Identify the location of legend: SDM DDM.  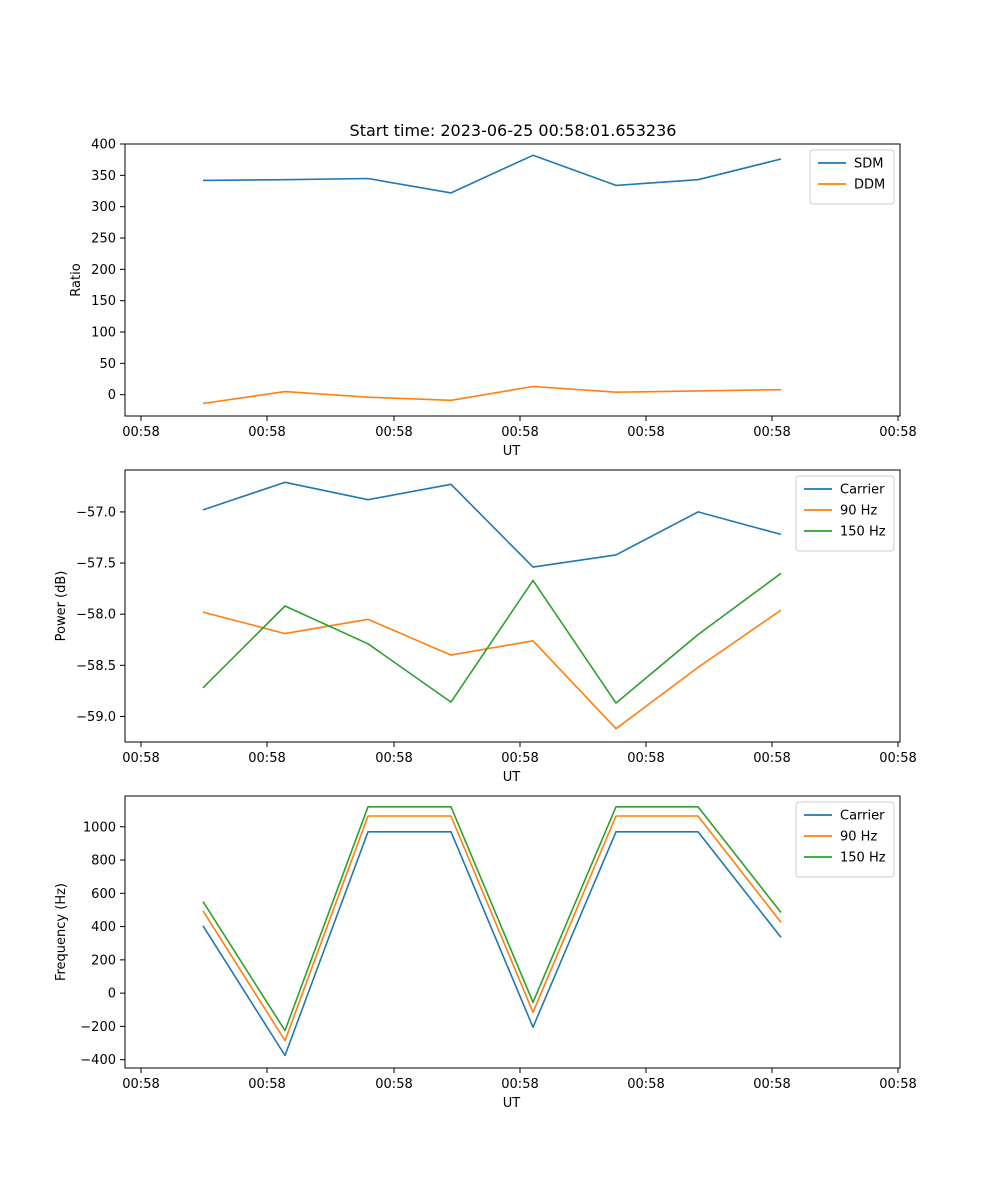
(852, 177).